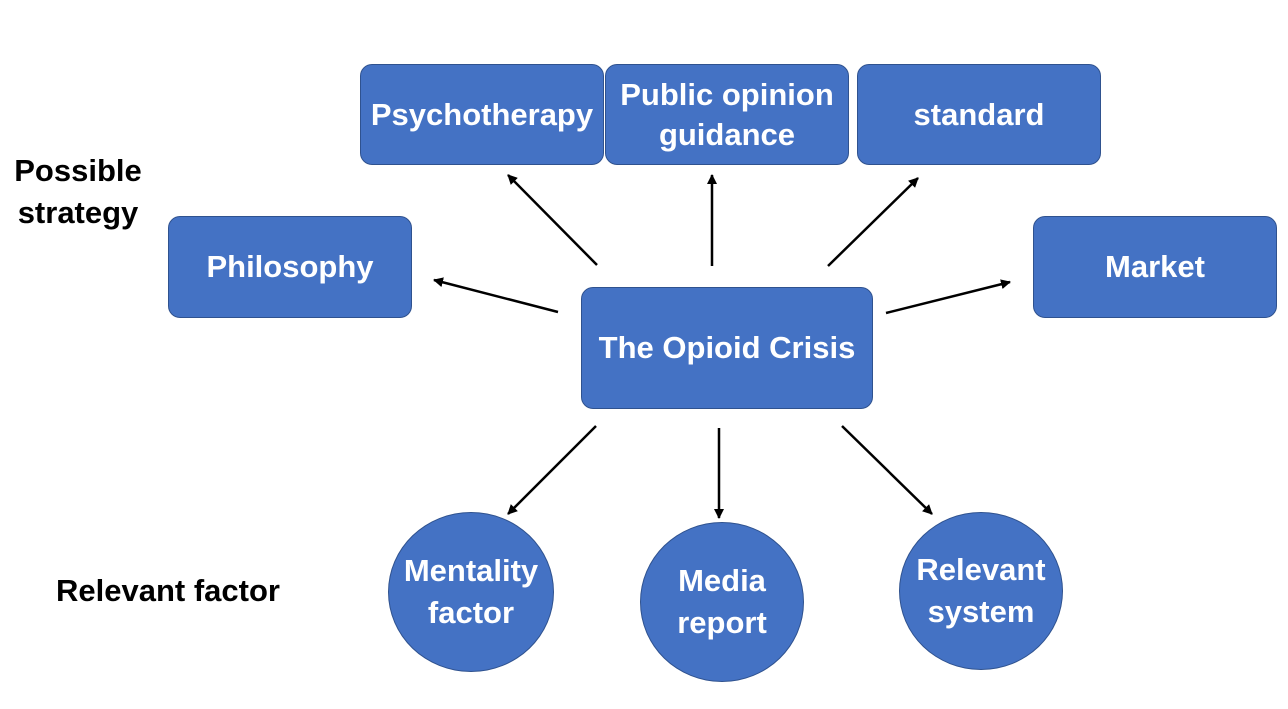 The height and width of the screenshot is (709, 1288). What do you see at coordinates (552, 470) in the screenshot?
I see `arrow-to-mentality` at bounding box center [552, 470].